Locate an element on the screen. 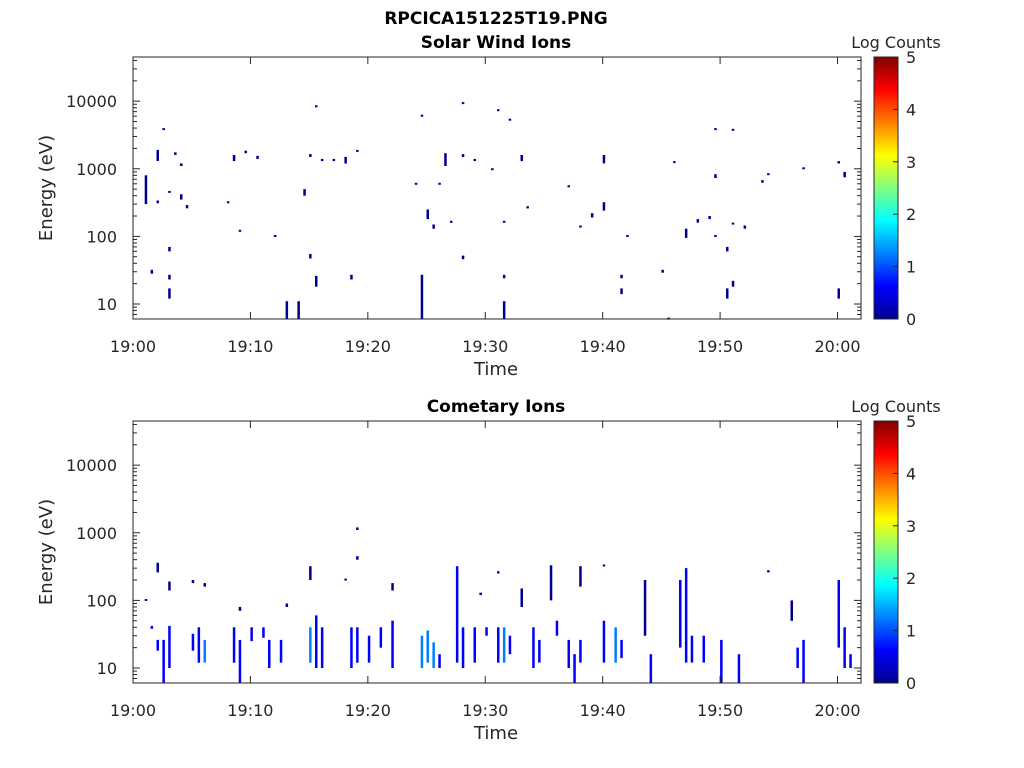 This screenshot has width=1024, height=768. y-tick-label: 10 is located at coordinates (107, 304).